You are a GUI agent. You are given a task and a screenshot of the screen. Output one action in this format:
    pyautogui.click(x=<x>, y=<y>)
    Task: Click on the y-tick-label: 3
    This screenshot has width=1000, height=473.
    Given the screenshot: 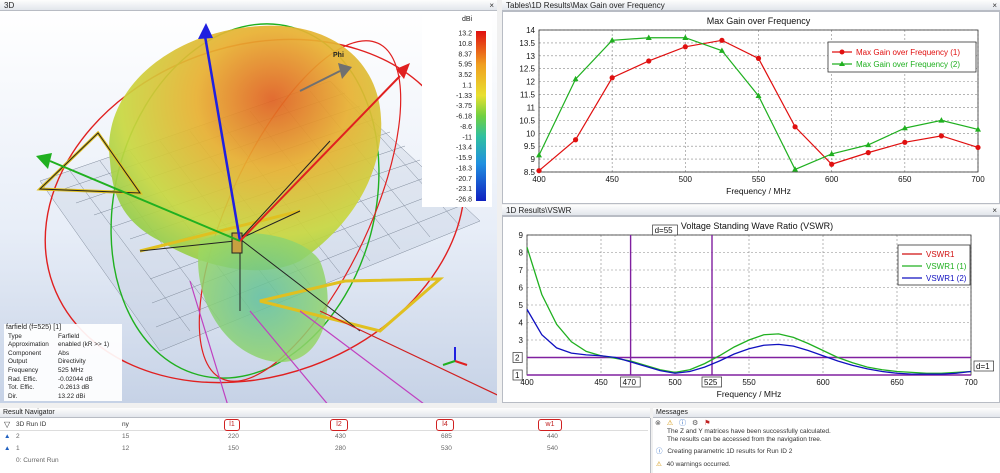 What is the action you would take?
    pyautogui.click(x=521, y=340)
    